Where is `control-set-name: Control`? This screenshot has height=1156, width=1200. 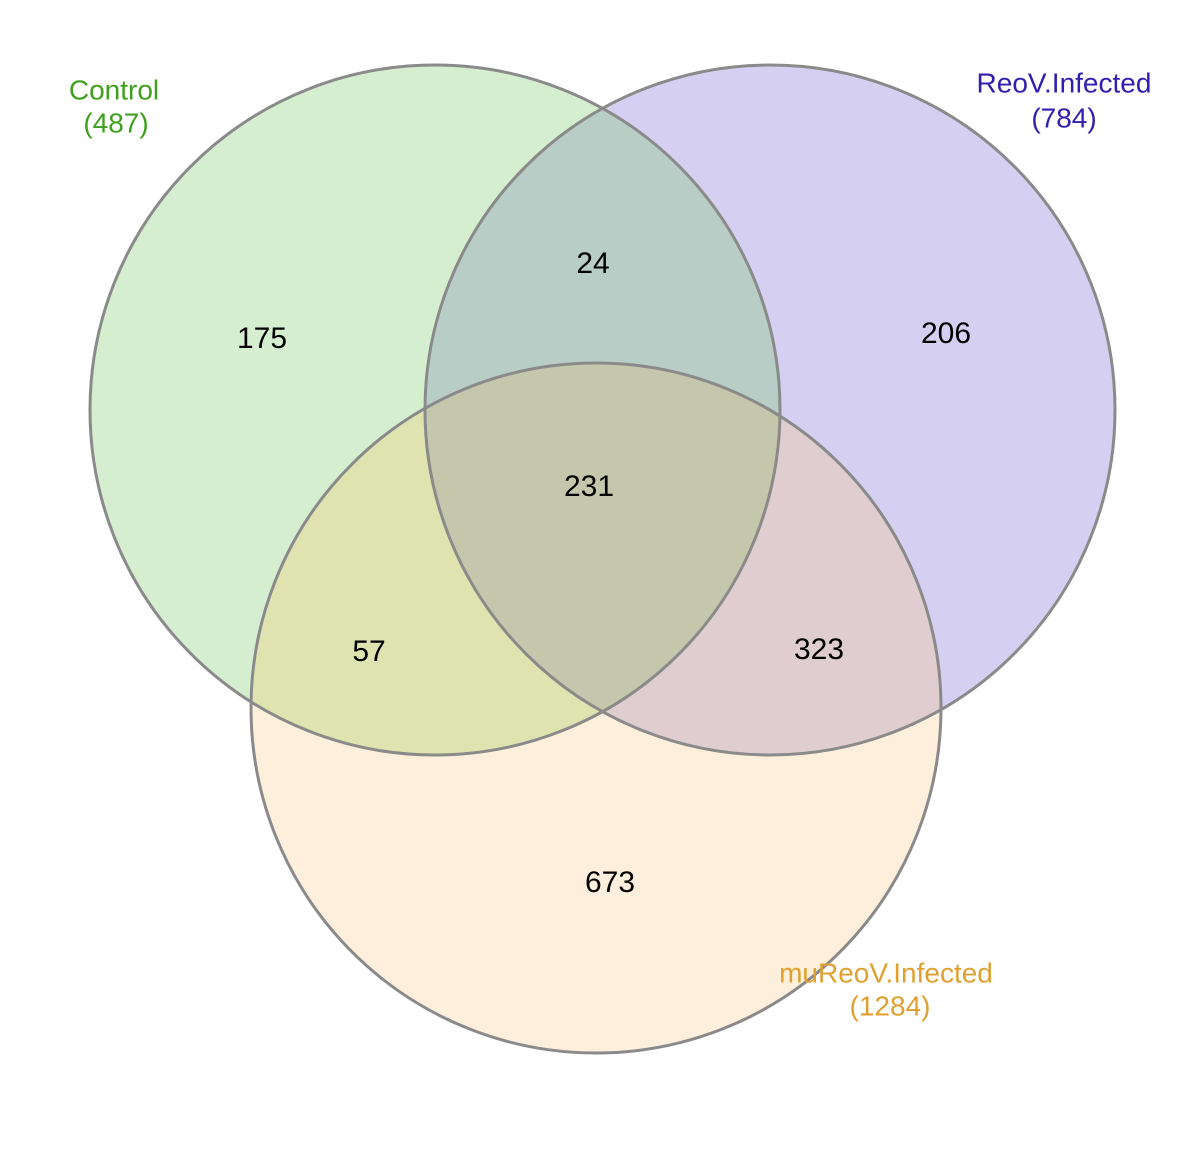 control-set-name: Control is located at coordinates (114, 89).